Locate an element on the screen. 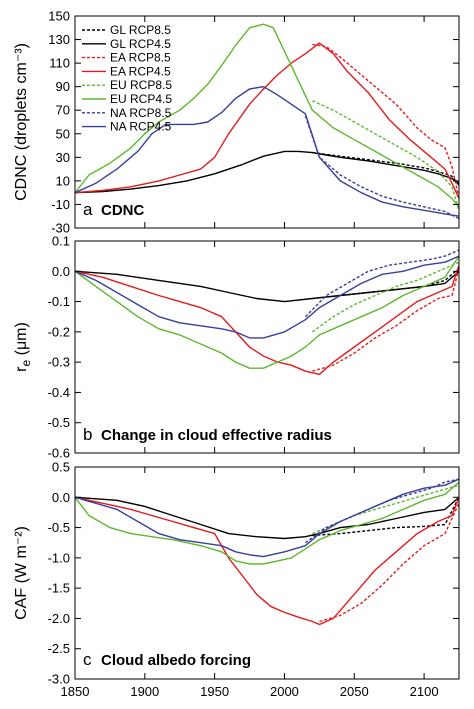  panel-b-title: Change in cloud effective radius is located at coordinates (216, 435).